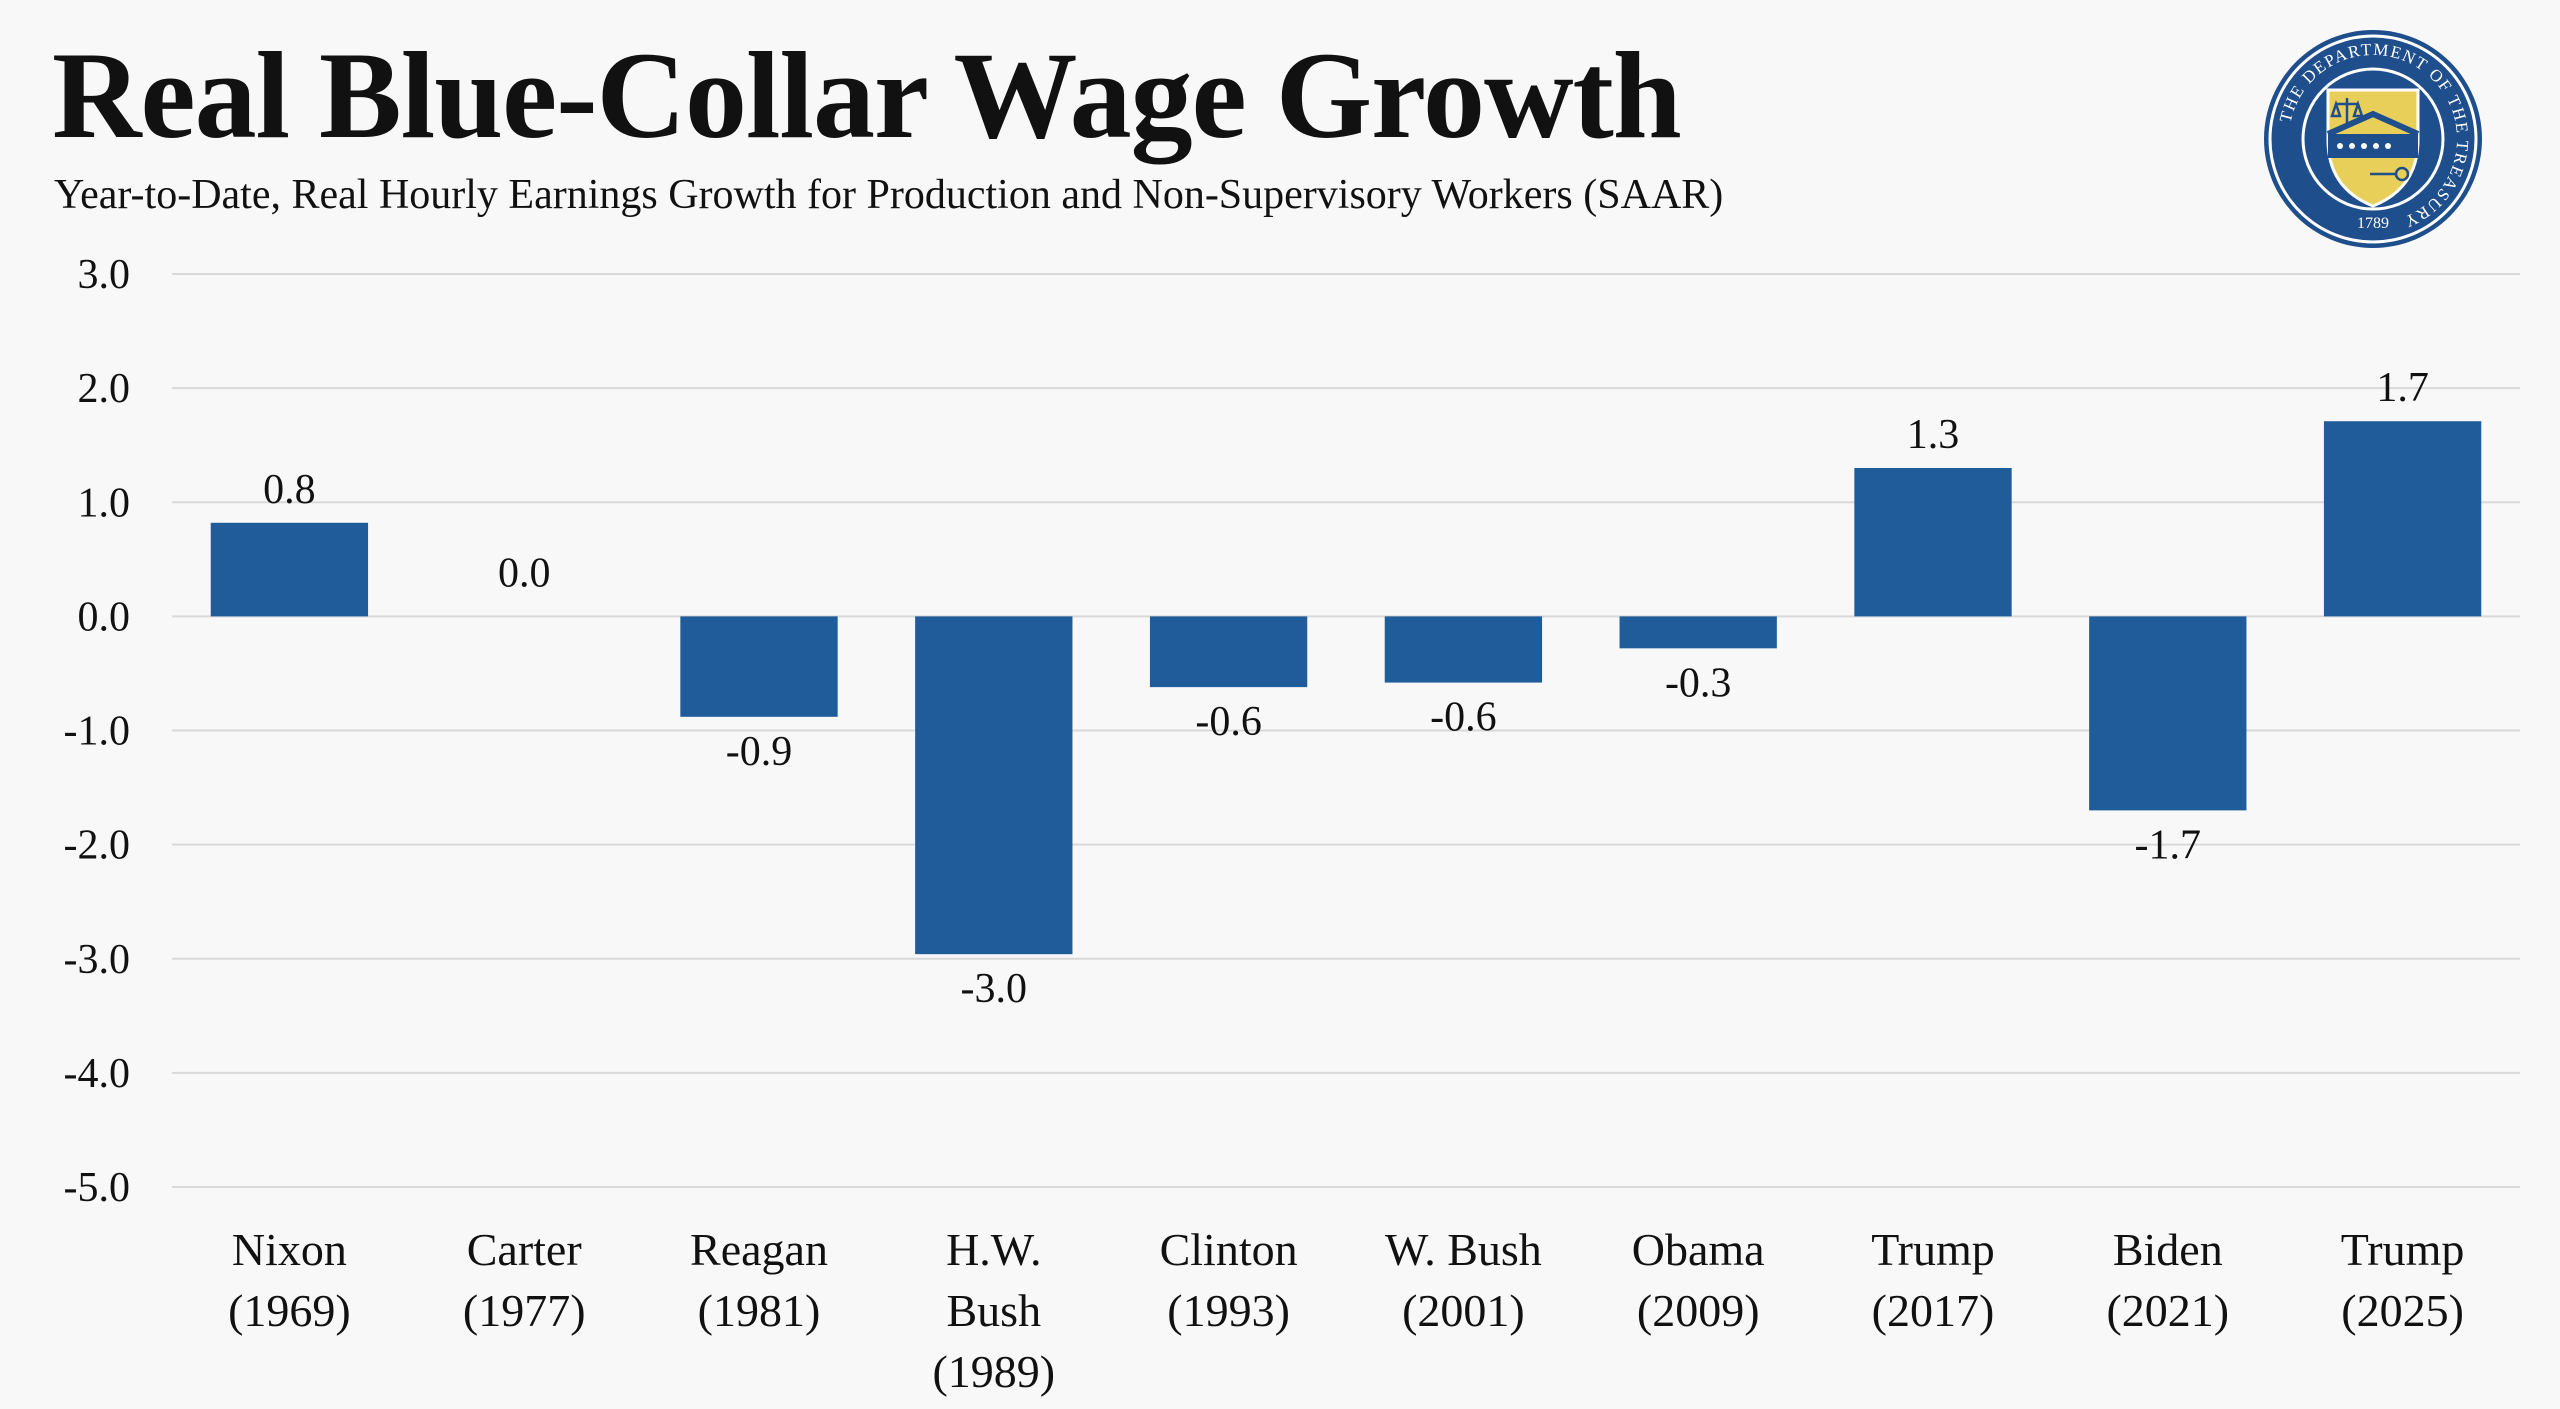 The height and width of the screenshot is (1409, 2560). I want to click on chart-title: Real Blue-Collar Wage Growth, so click(867, 95).